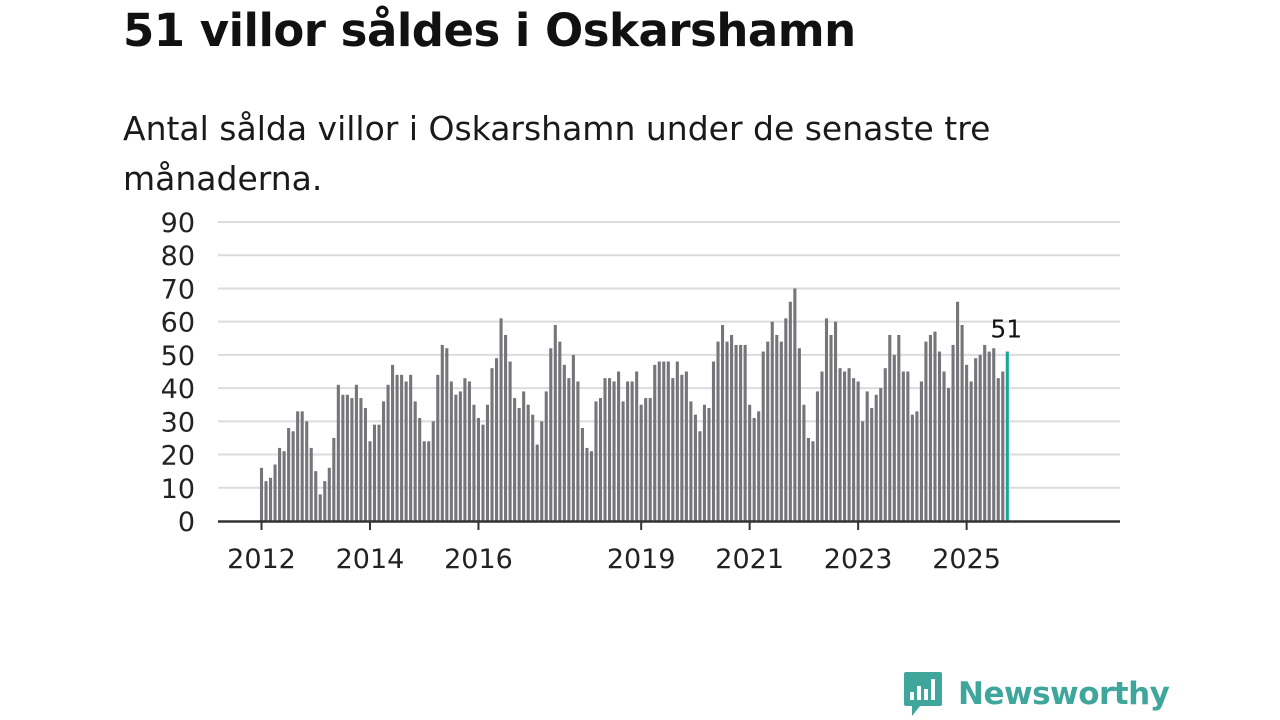  I want to click on y-tick-label: 0, so click(186, 522).